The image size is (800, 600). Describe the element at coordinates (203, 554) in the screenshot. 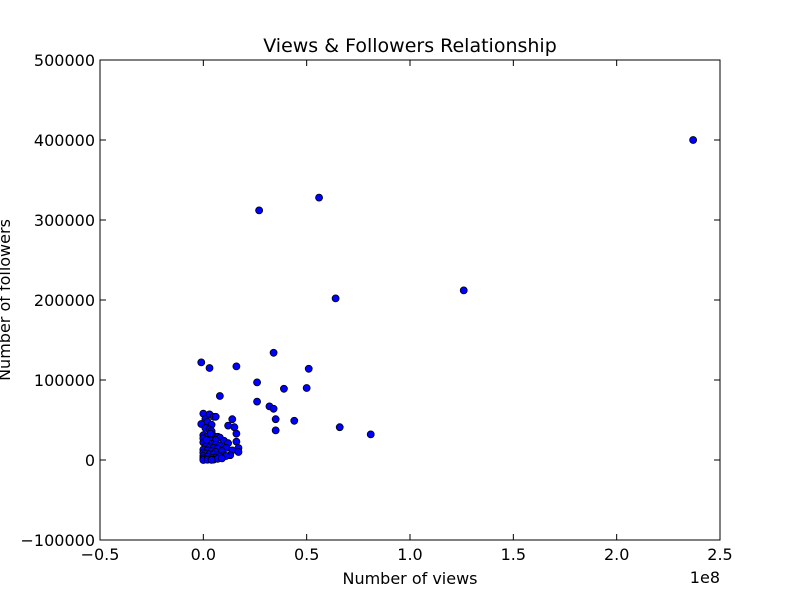

I see `x-tick-label: 0.0` at that location.